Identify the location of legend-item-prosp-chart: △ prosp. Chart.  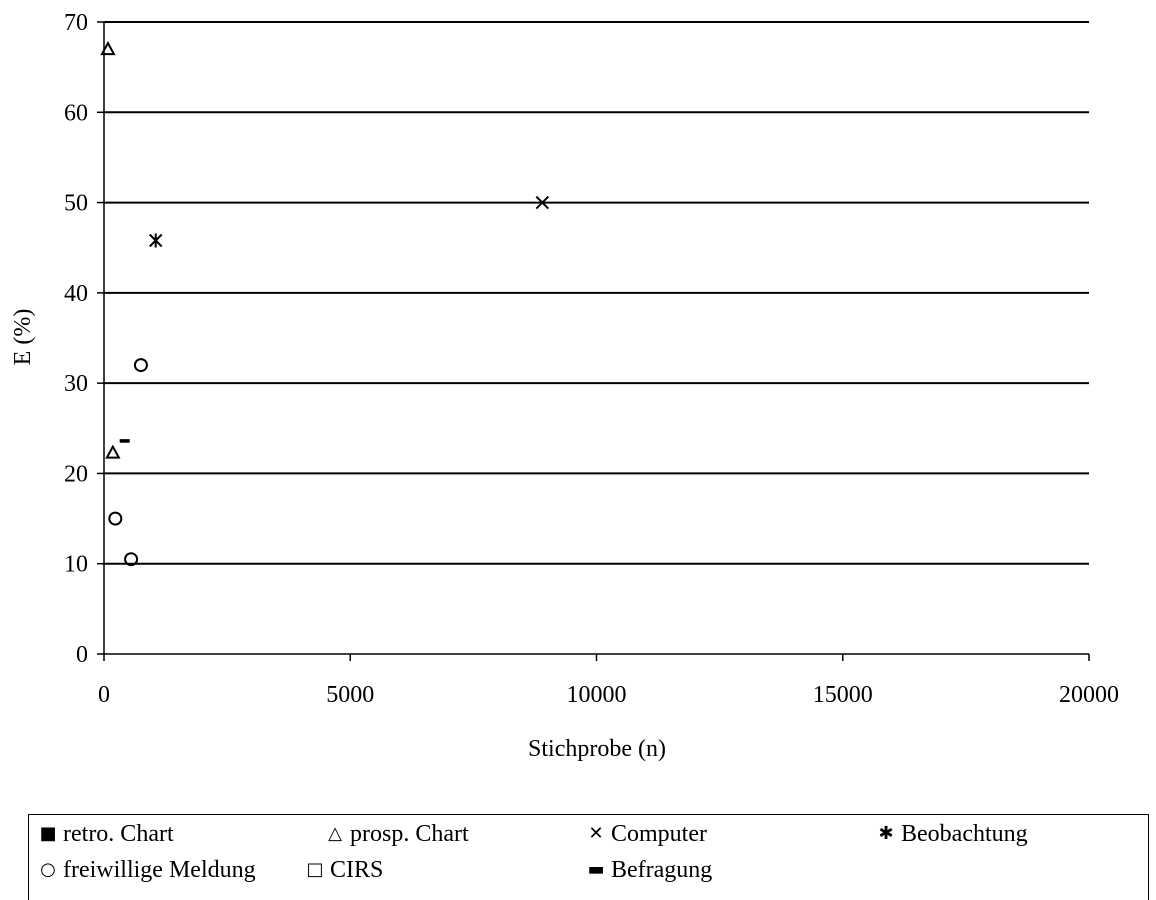
(397, 834).